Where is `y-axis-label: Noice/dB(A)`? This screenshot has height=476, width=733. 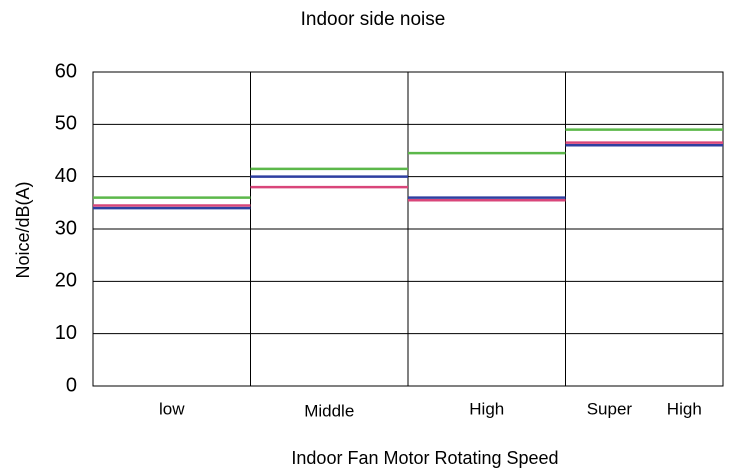
y-axis-label: Noice/dB(A) is located at coordinates (23, 229).